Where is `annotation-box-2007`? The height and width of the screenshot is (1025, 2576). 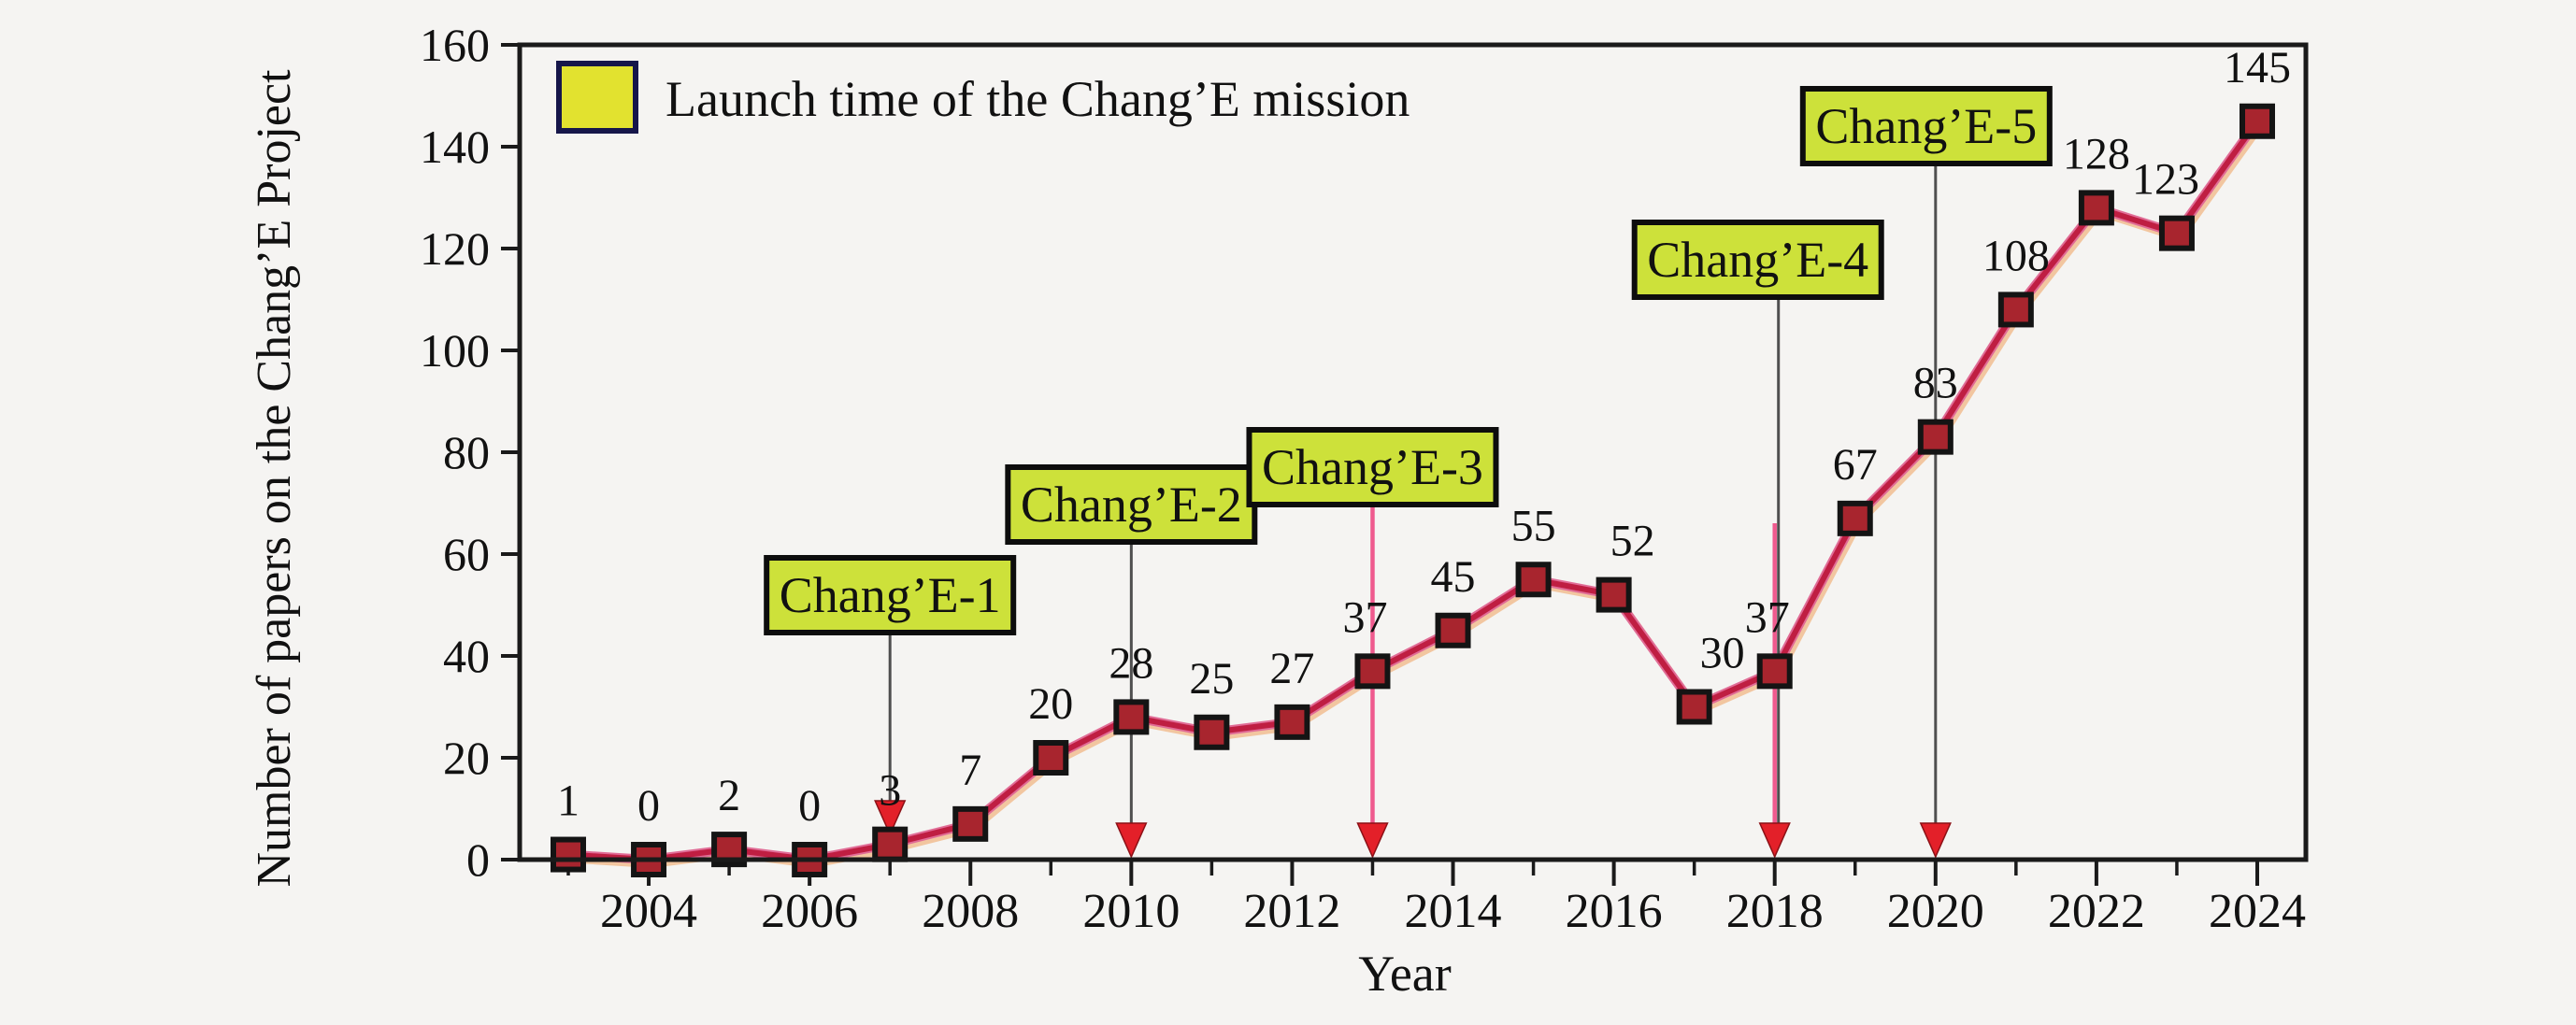
annotation-box-2007 is located at coordinates (890, 595).